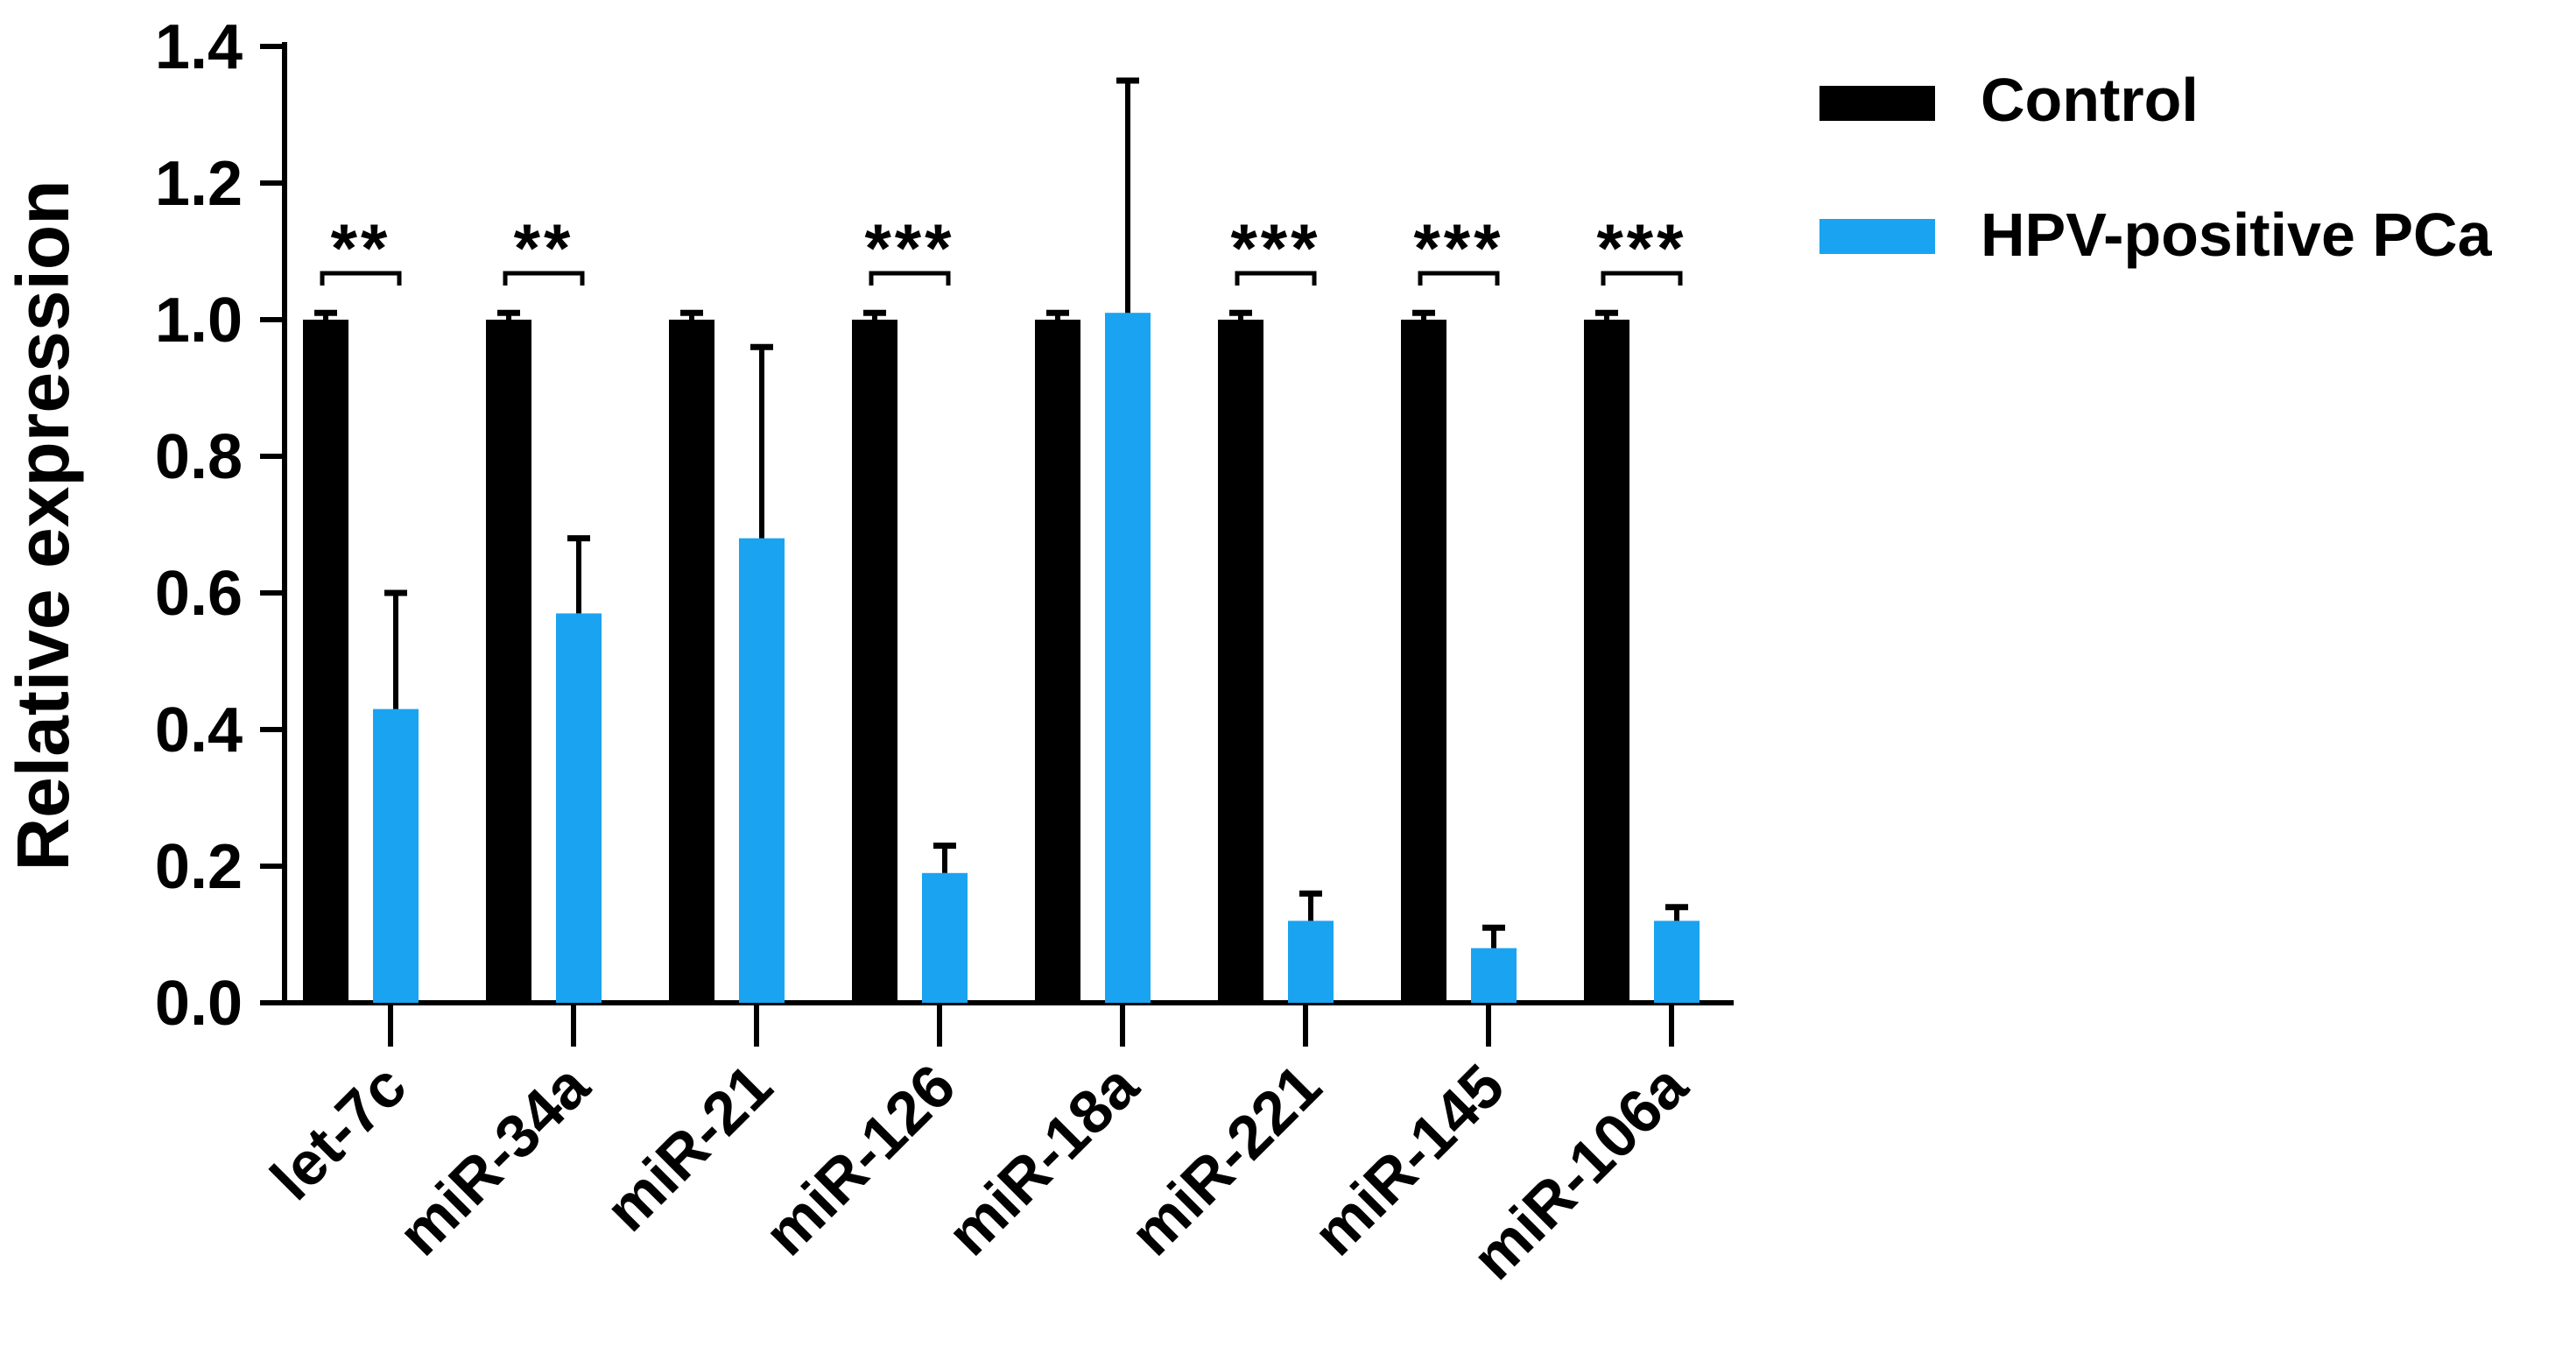 The image size is (2576, 1354). What do you see at coordinates (338, 1131) in the screenshot?
I see `x-tick-label: let-7c` at bounding box center [338, 1131].